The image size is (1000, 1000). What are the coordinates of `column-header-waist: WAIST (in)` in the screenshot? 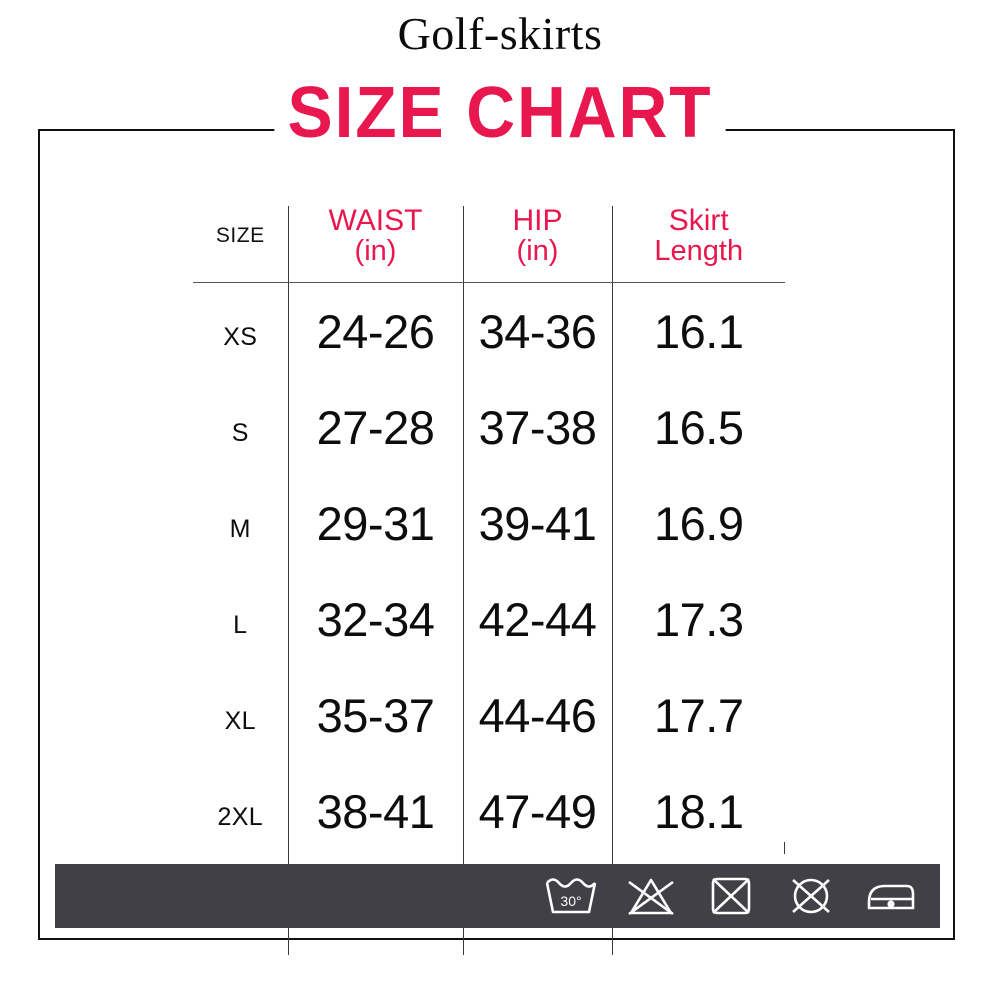 It's located at (375, 244).